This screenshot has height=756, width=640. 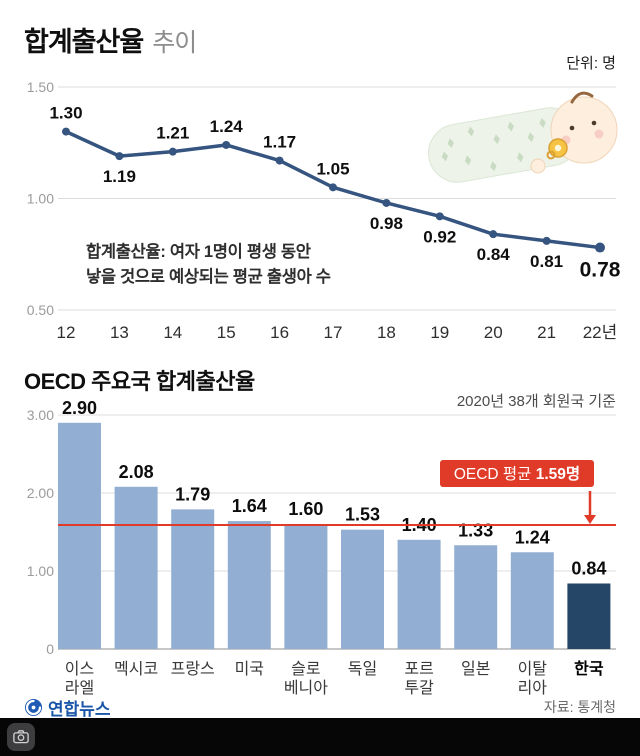 I want to click on page-title-sub: 추이, so click(x=174, y=43).